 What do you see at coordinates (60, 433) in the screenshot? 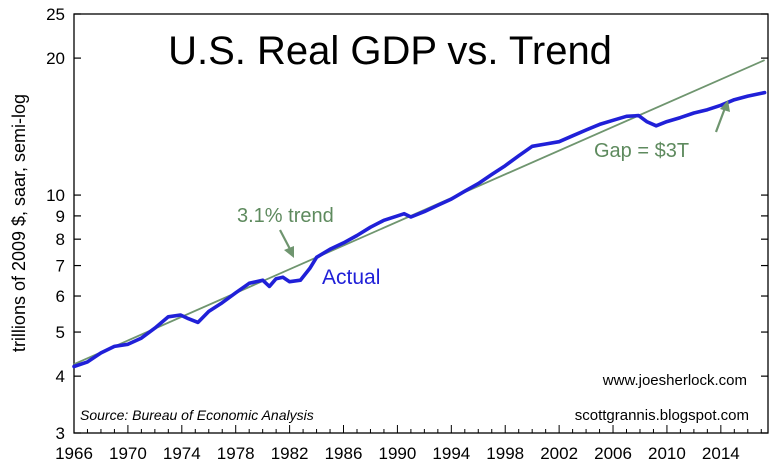
I see `y-tick-label: 3` at bounding box center [60, 433].